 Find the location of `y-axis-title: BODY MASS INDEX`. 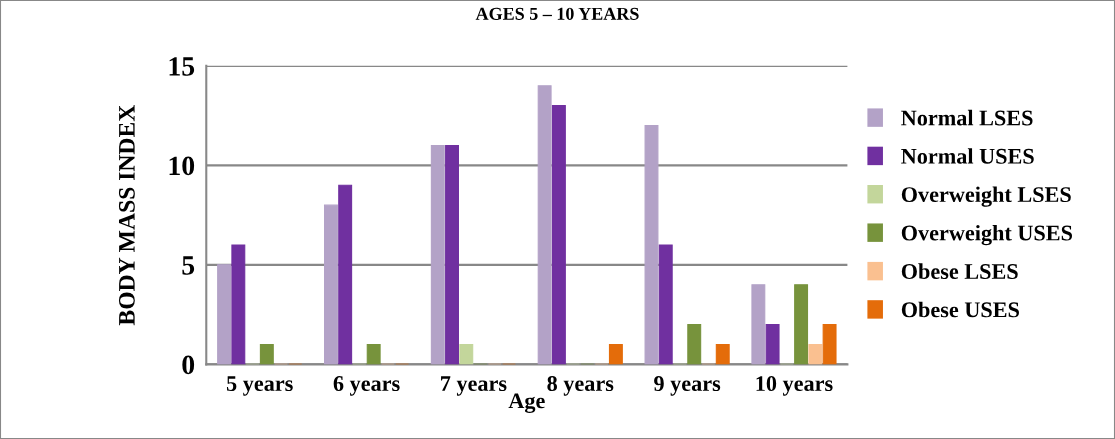

y-axis-title: BODY MASS INDEX is located at coordinates (126, 215).